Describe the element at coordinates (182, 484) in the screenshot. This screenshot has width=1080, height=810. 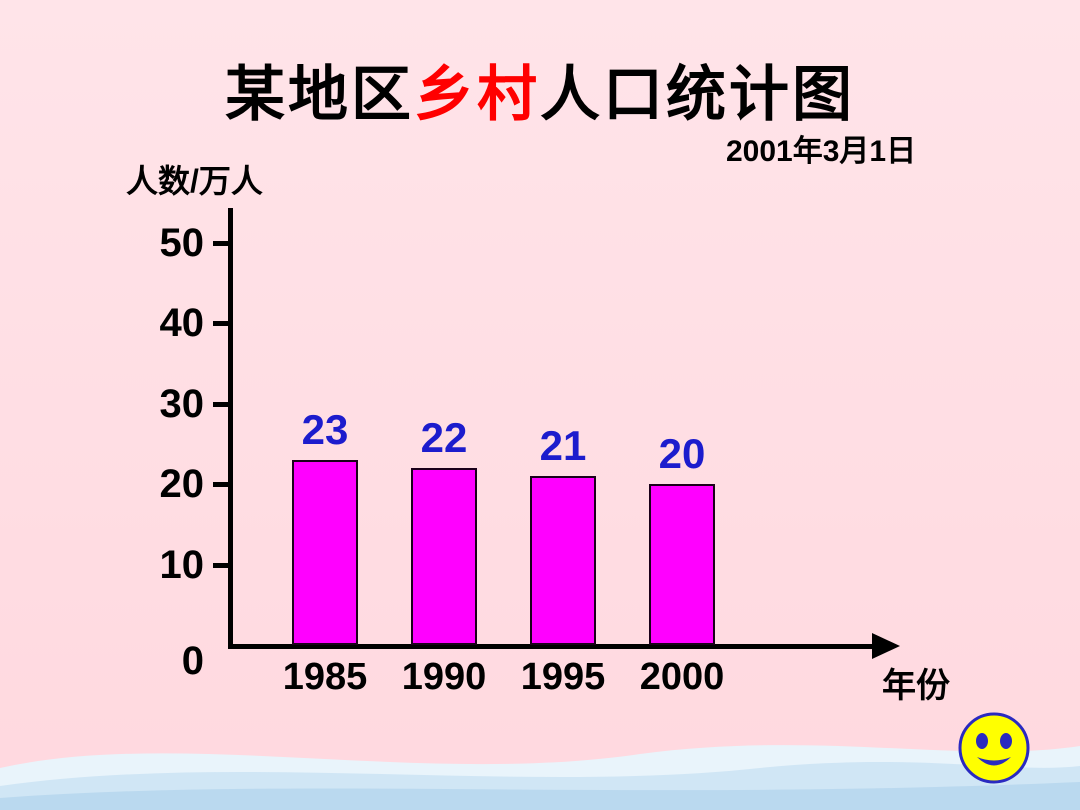
I see `y-tick-label: 20` at that location.